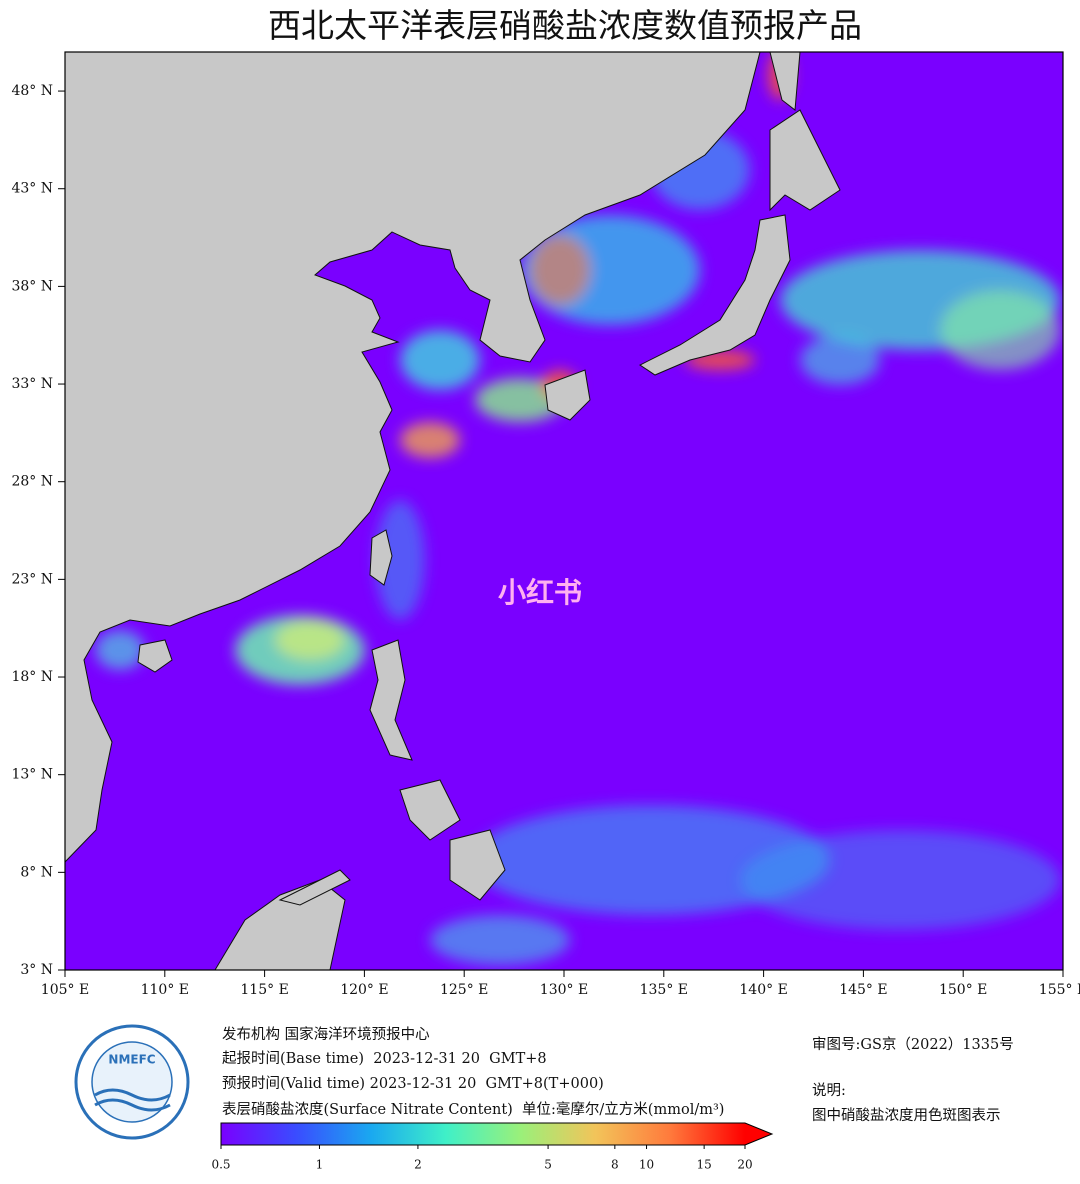  What do you see at coordinates (65, 990) in the screenshot?
I see `lon-tick-label: 105° E` at bounding box center [65, 990].